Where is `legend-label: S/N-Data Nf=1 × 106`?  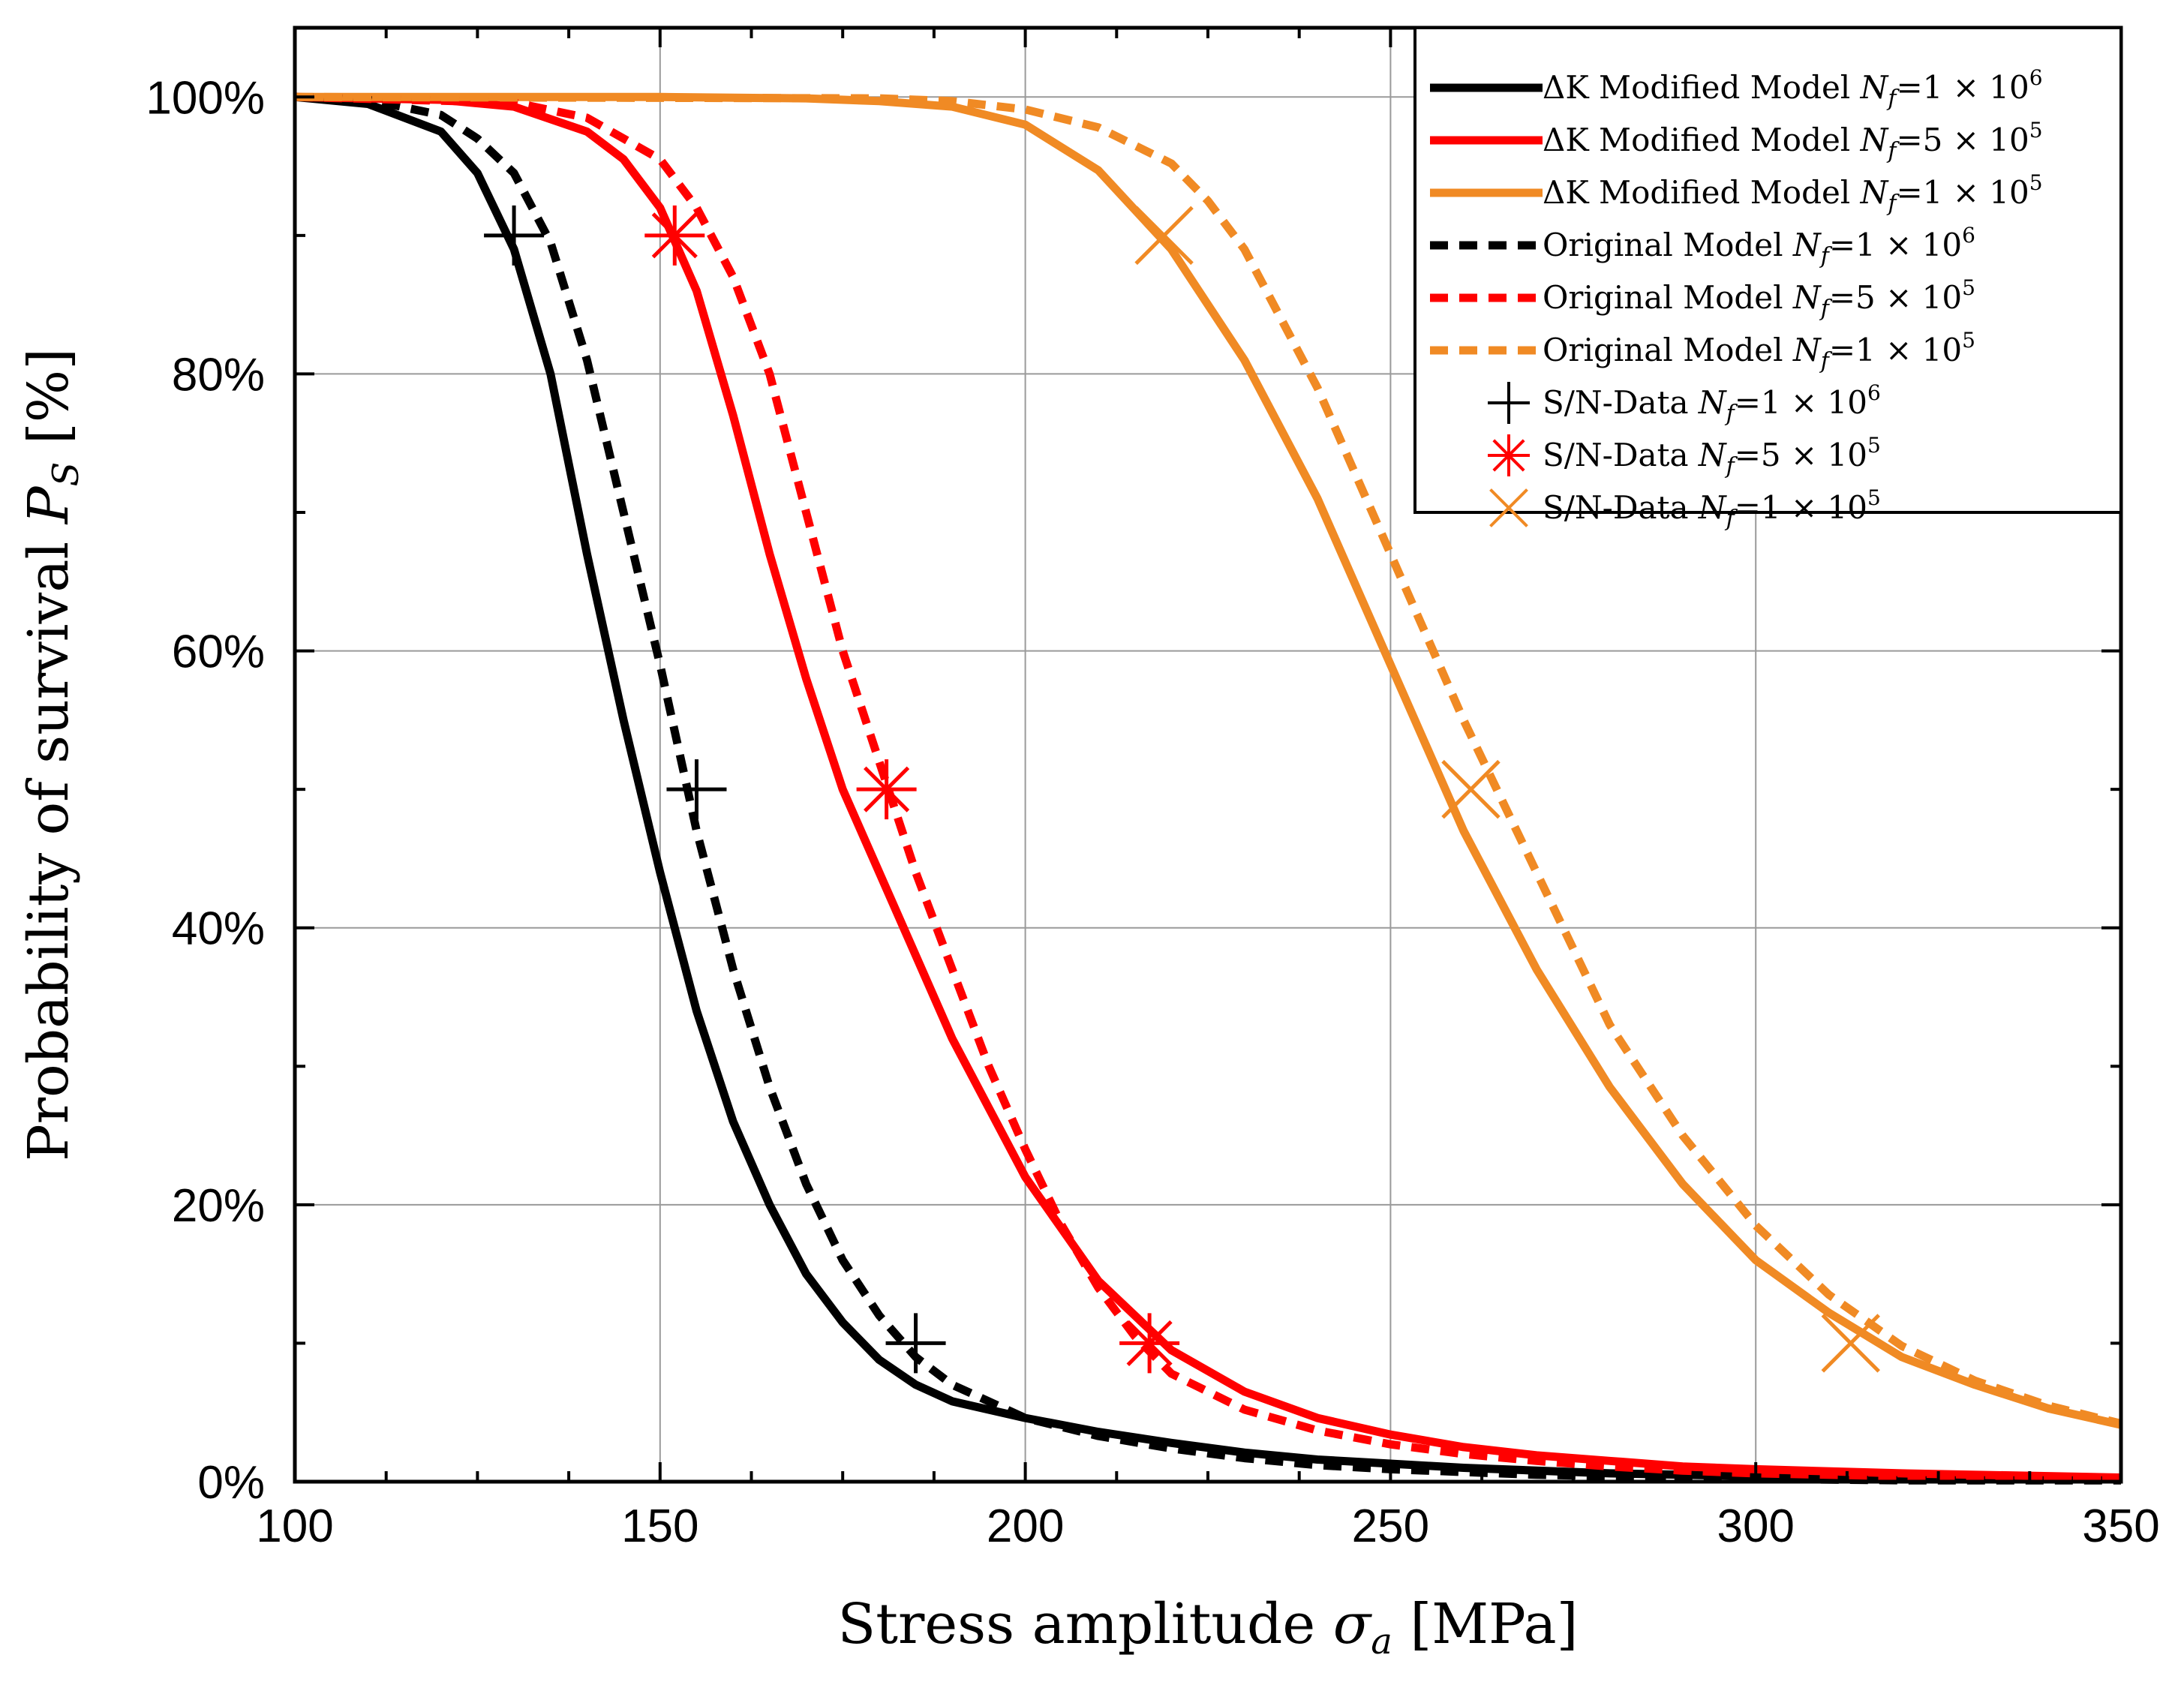 legend-label: S/N-Data Nf=1 × 106 is located at coordinates (1712, 403).